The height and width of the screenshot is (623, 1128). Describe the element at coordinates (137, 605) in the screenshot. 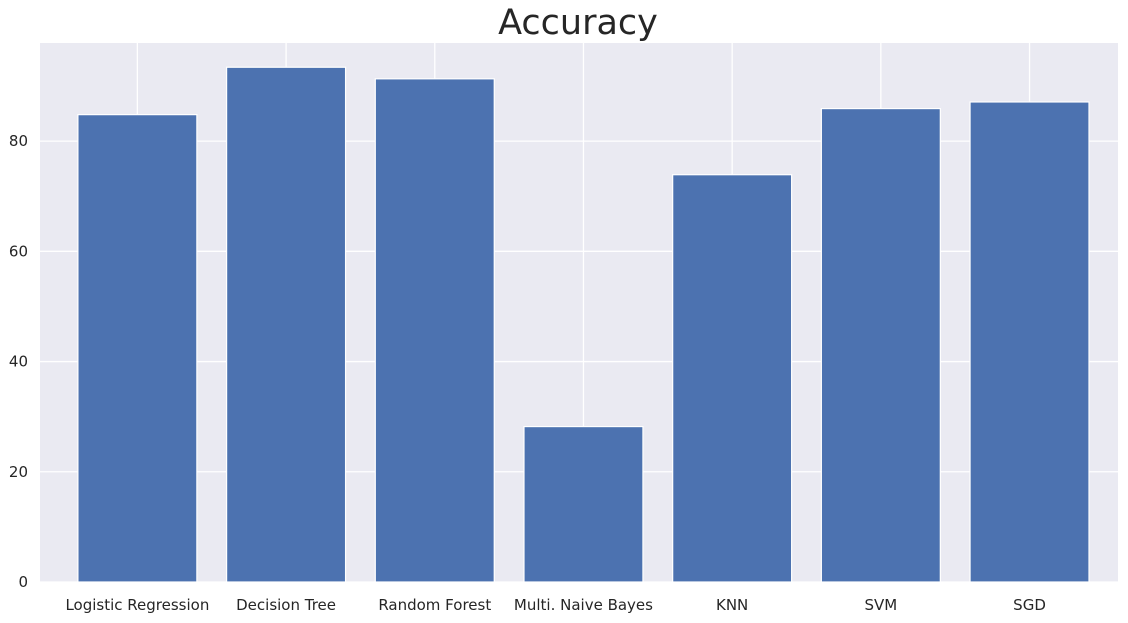

I see `x-tick-label: Logistic Regression` at that location.